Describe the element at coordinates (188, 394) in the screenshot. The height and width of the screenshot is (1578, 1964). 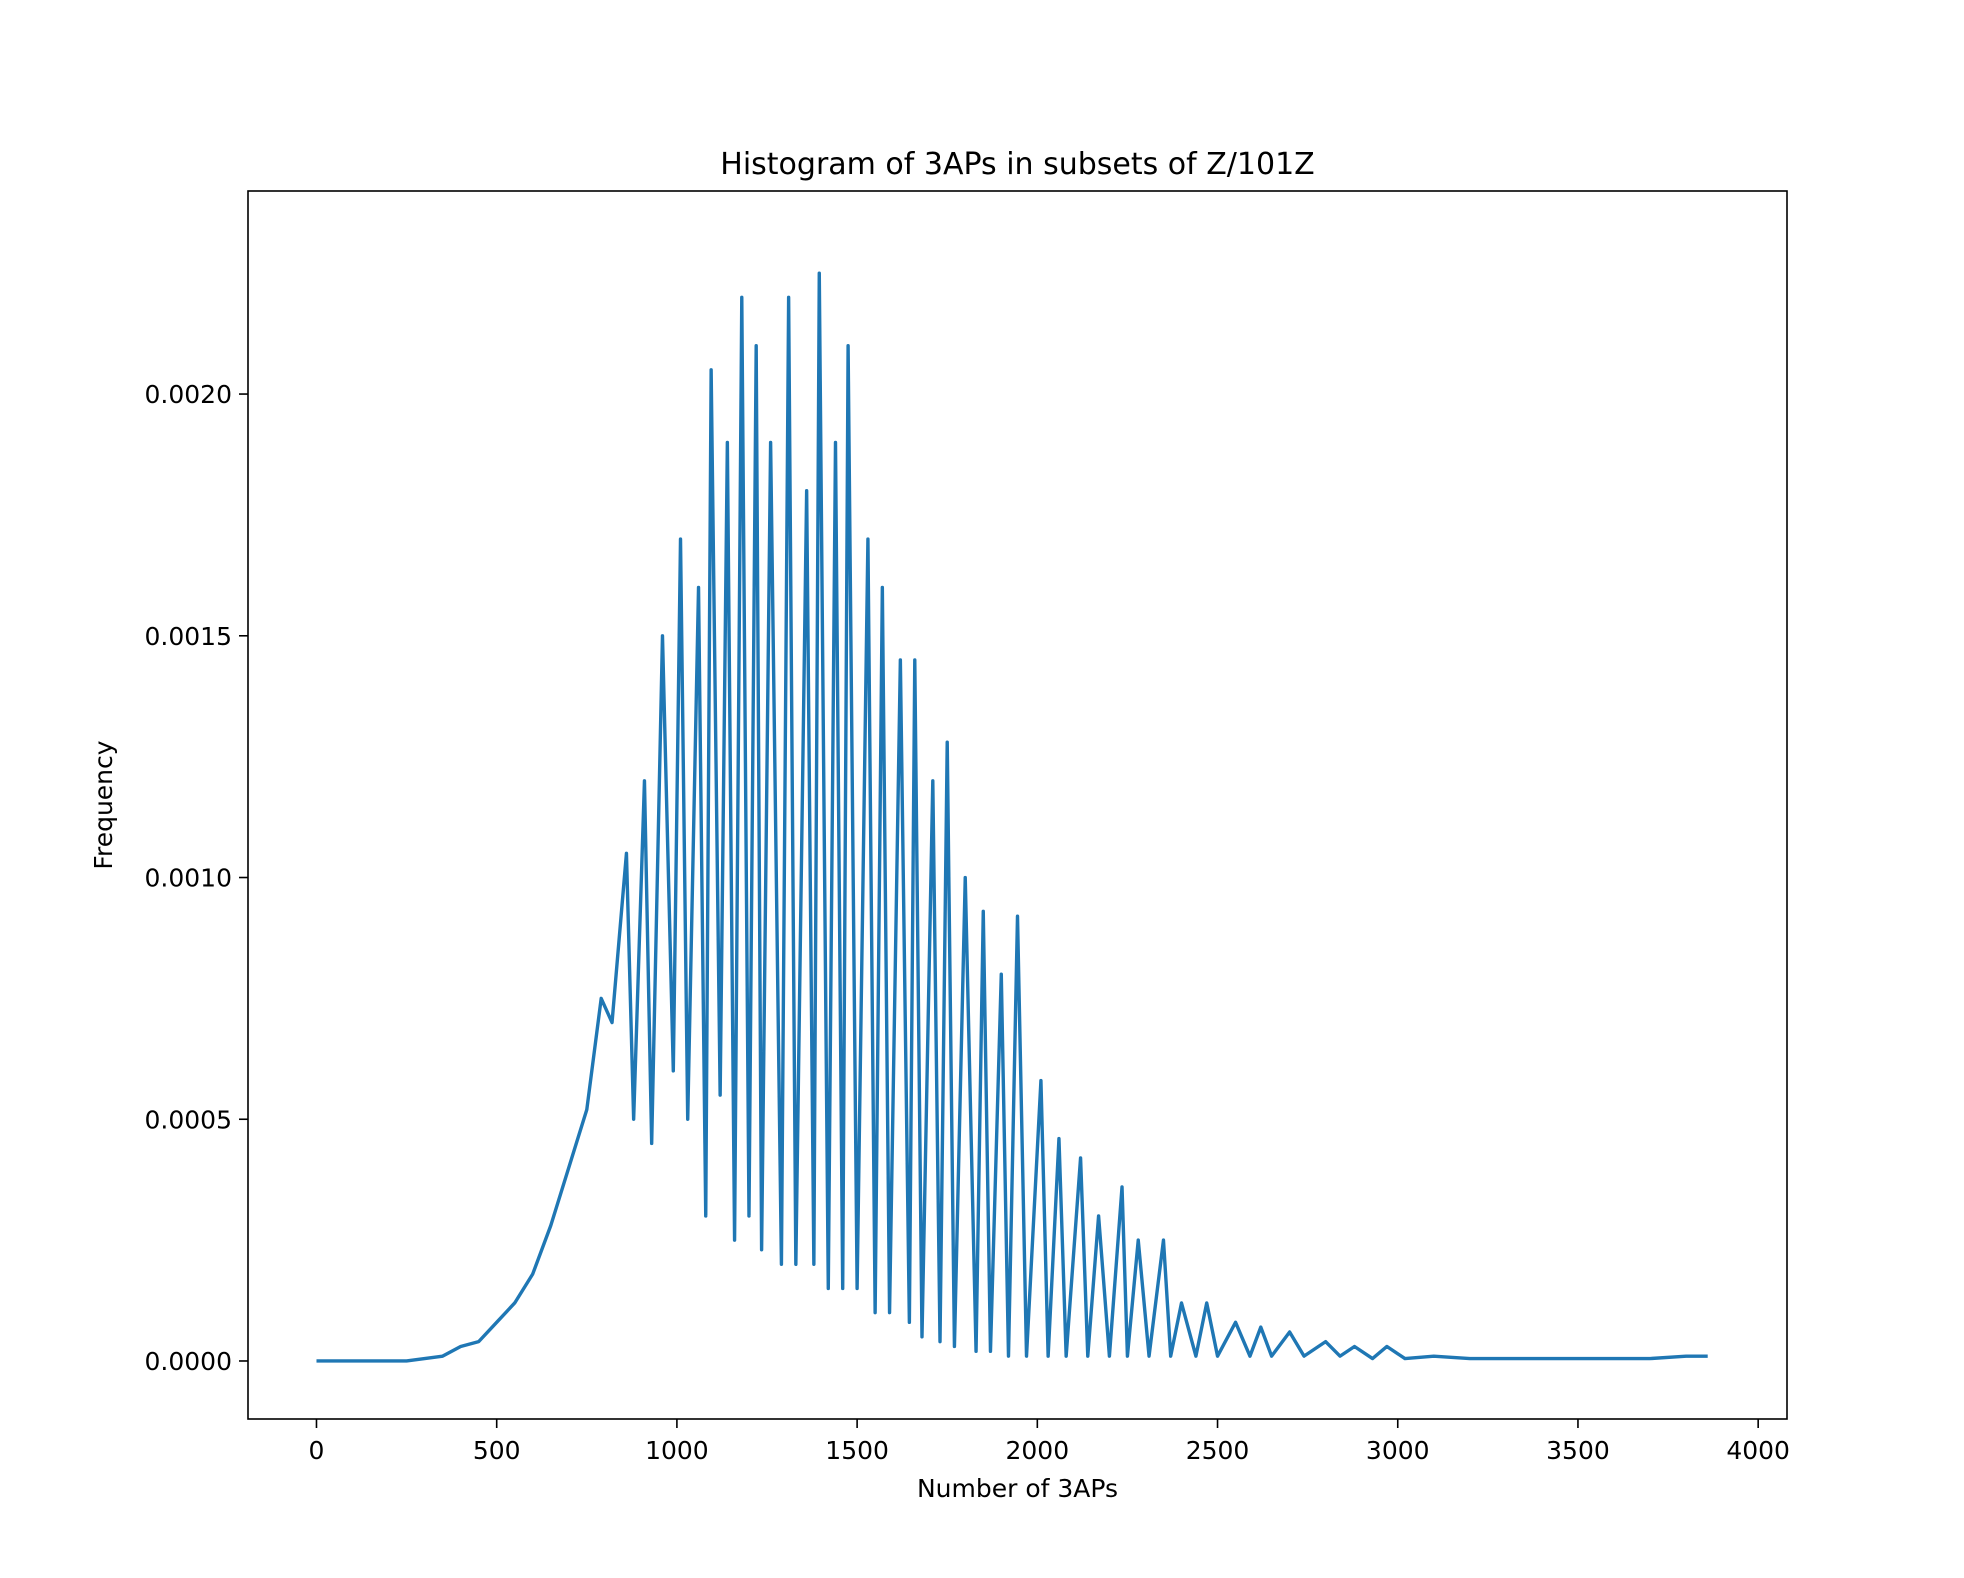
I see `y-tick-label: 0.0020` at that location.